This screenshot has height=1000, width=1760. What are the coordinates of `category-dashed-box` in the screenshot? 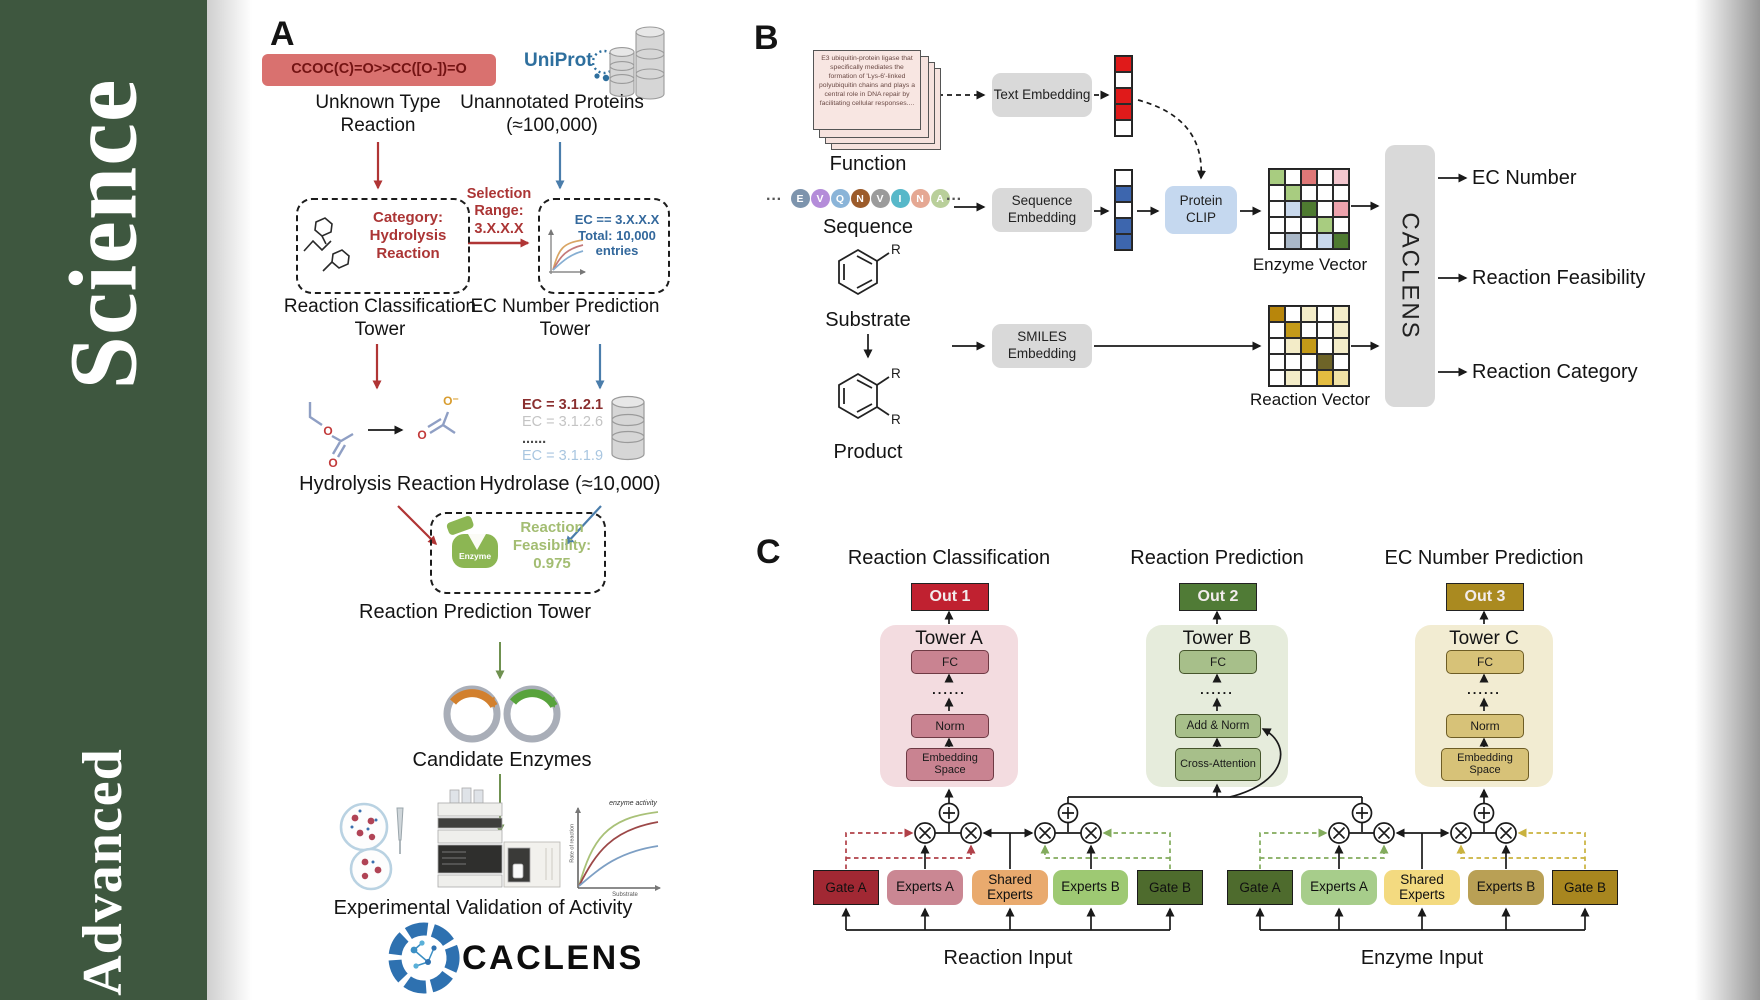 It's located at (383, 246).